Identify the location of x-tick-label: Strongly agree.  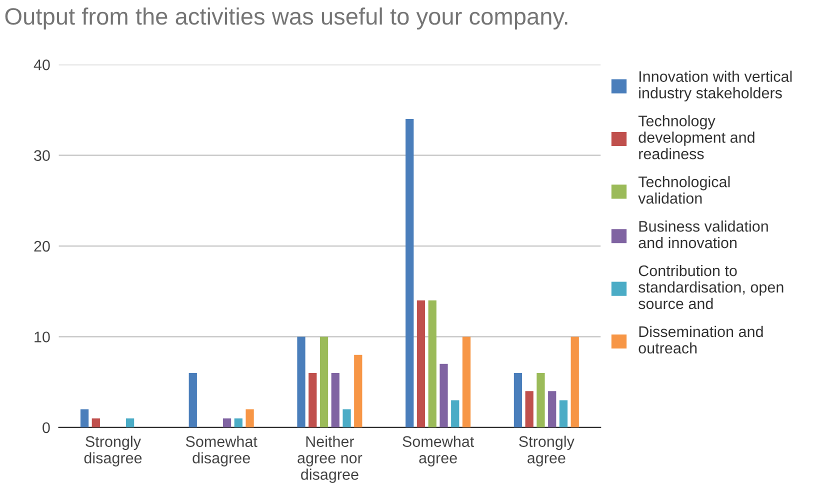
(546, 451).